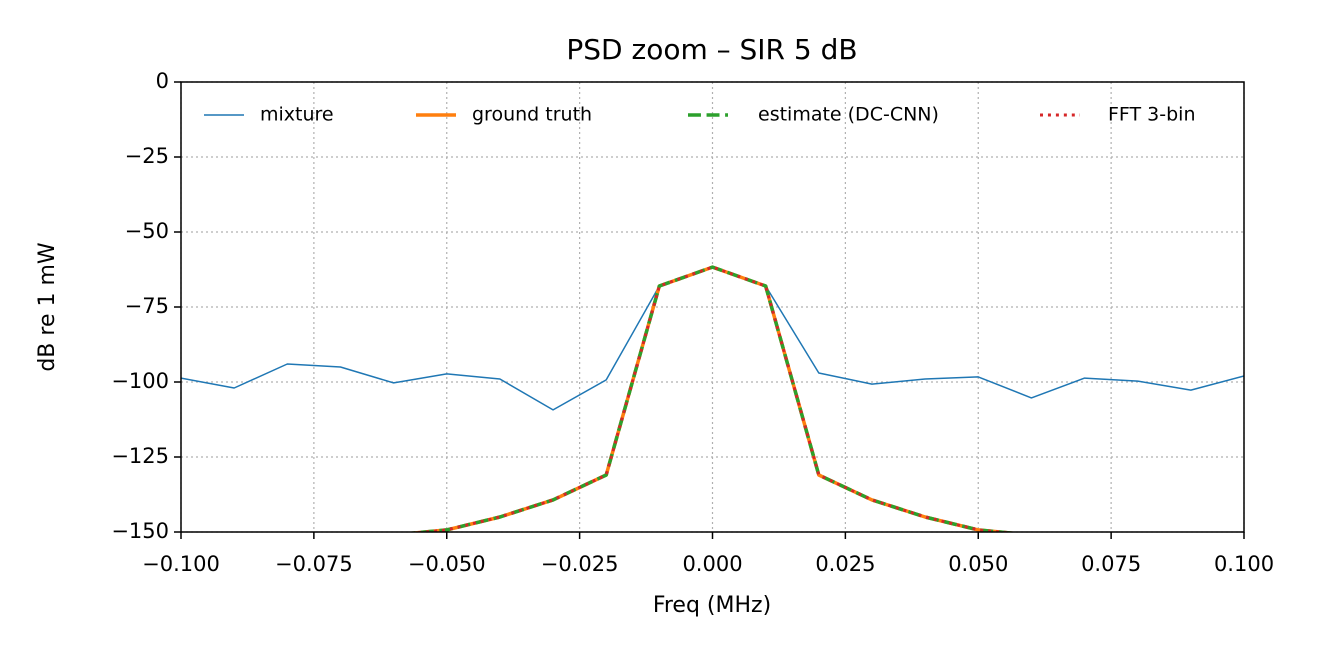 This screenshot has width=1320, height=660. Describe the element at coordinates (147, 156) in the screenshot. I see `y-tick-label: −25` at that location.